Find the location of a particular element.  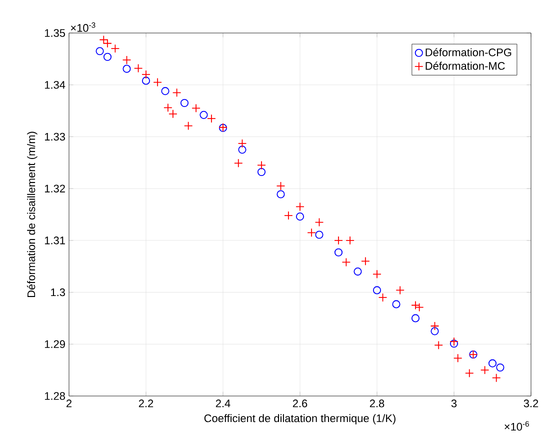

text: ×10$^{-3}$ is located at coordinates (83, 27).